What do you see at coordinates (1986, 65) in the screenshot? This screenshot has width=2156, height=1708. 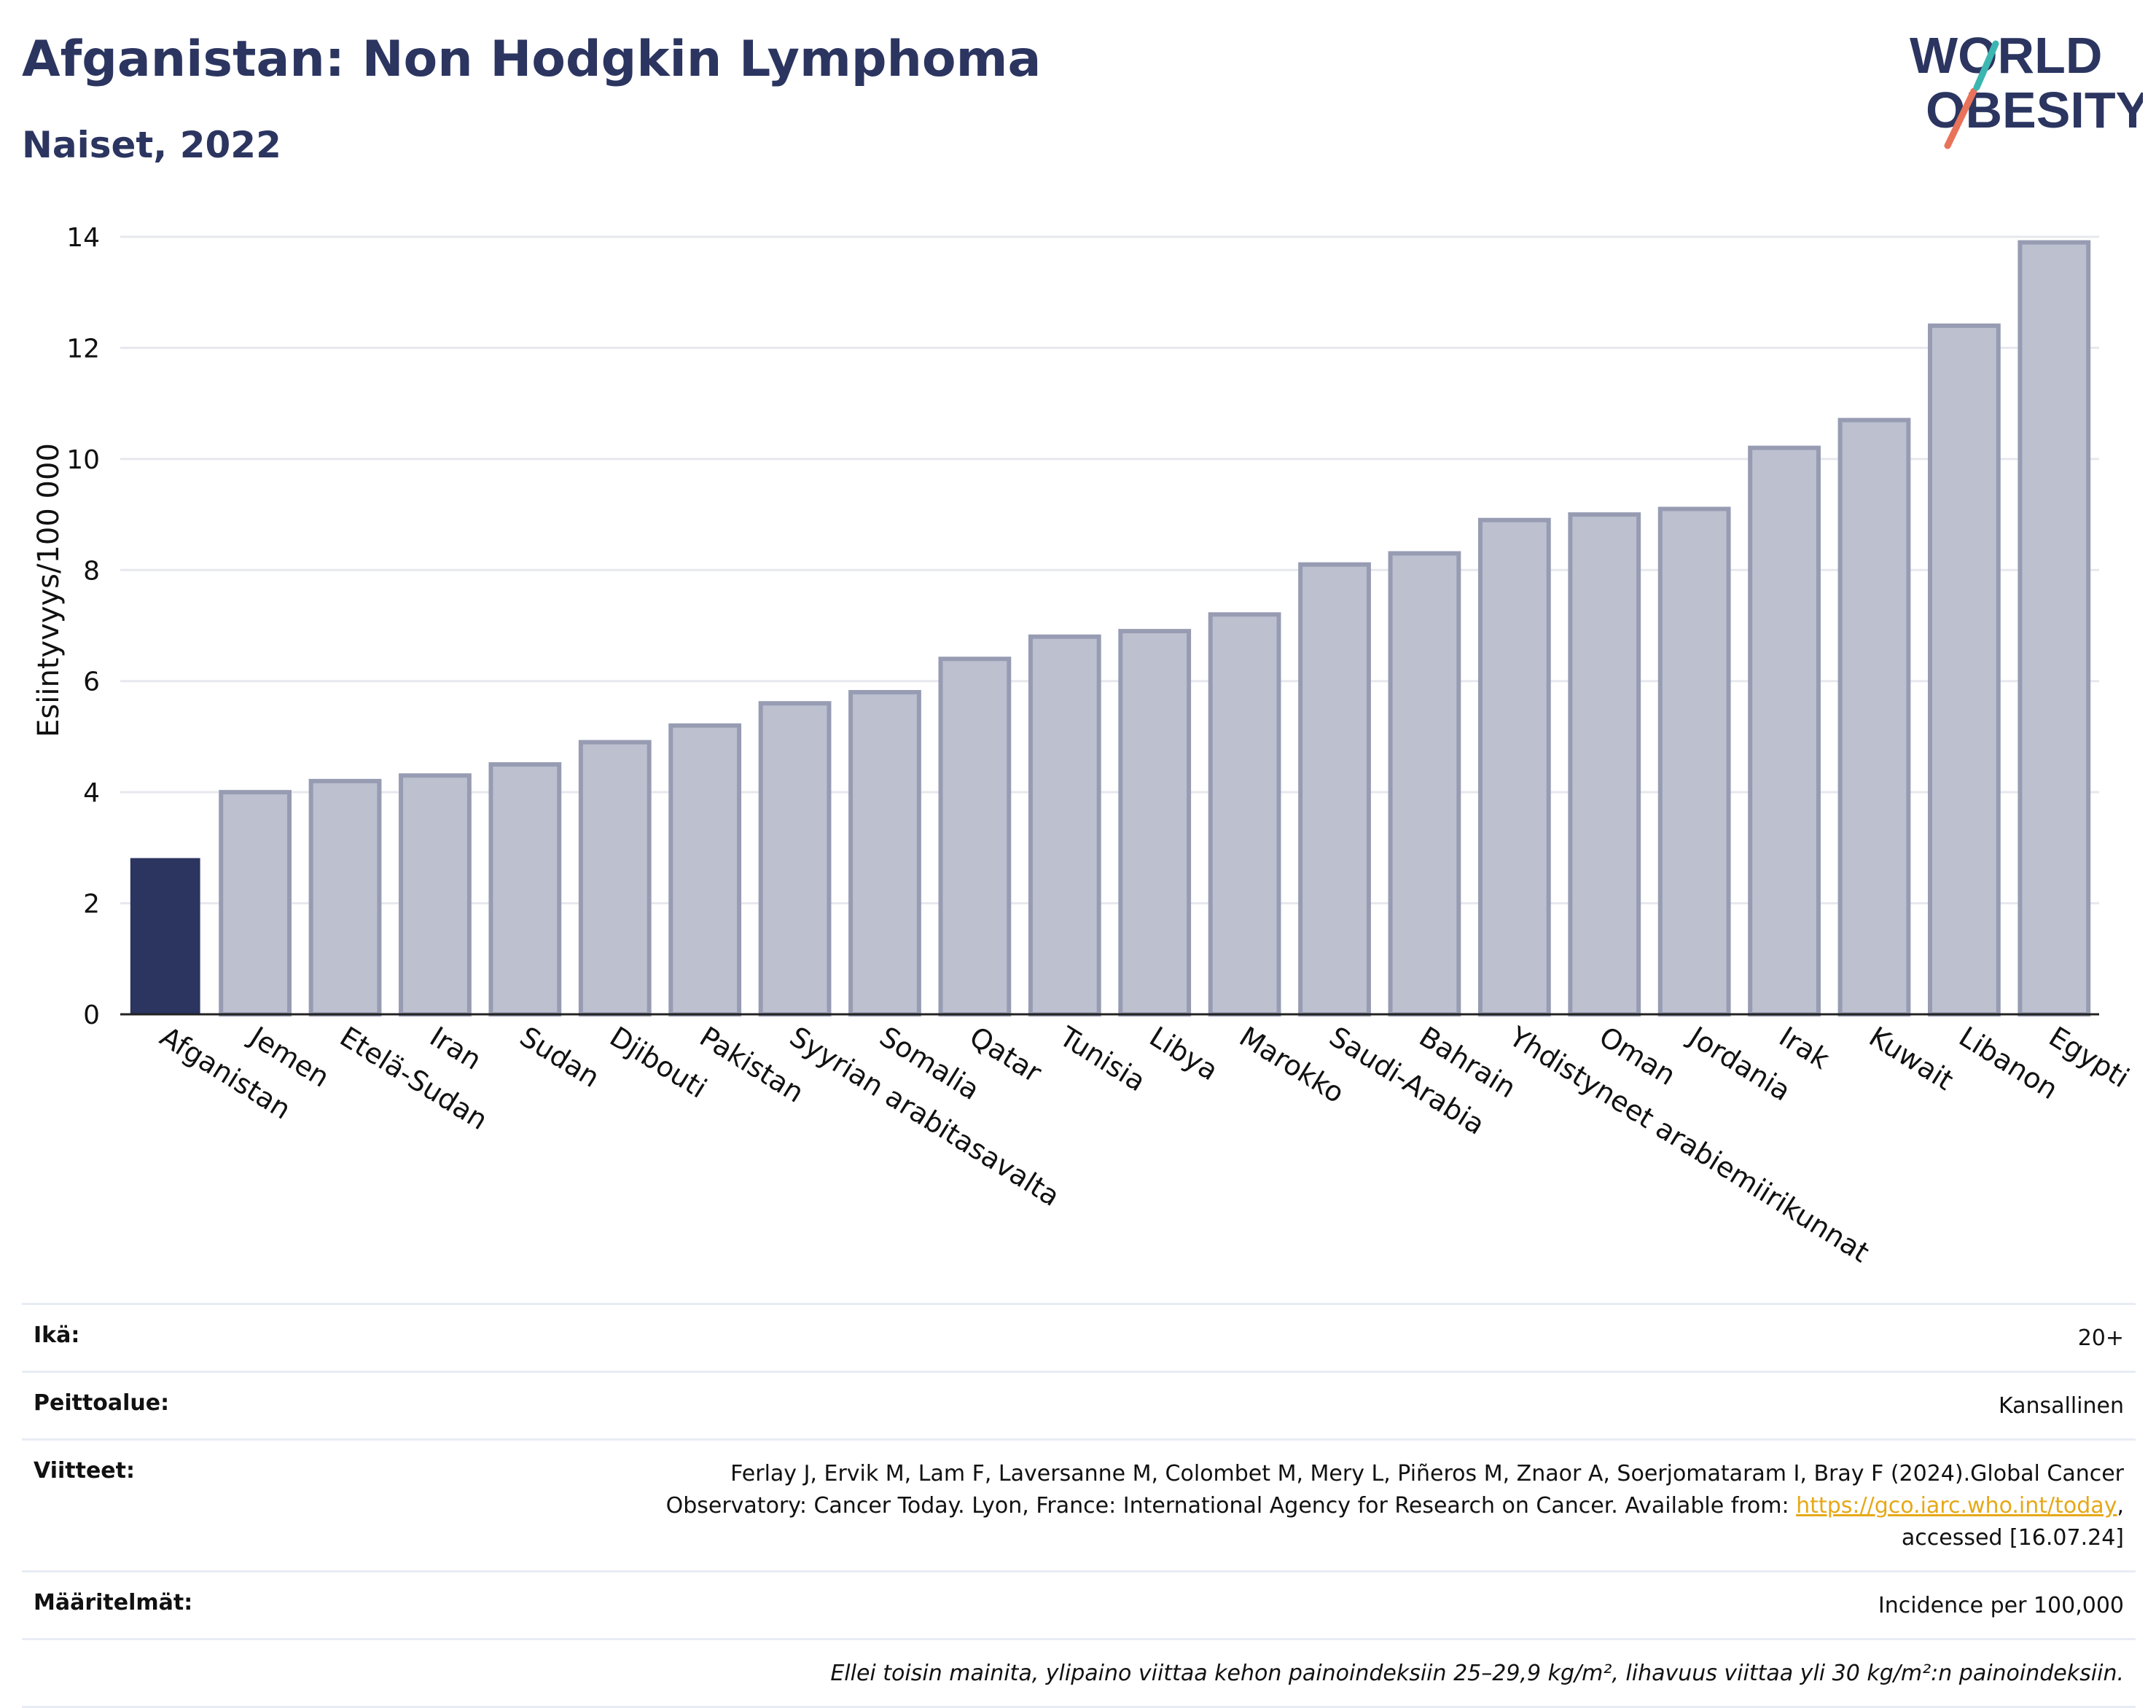 I see `logo-slash-teal` at bounding box center [1986, 65].